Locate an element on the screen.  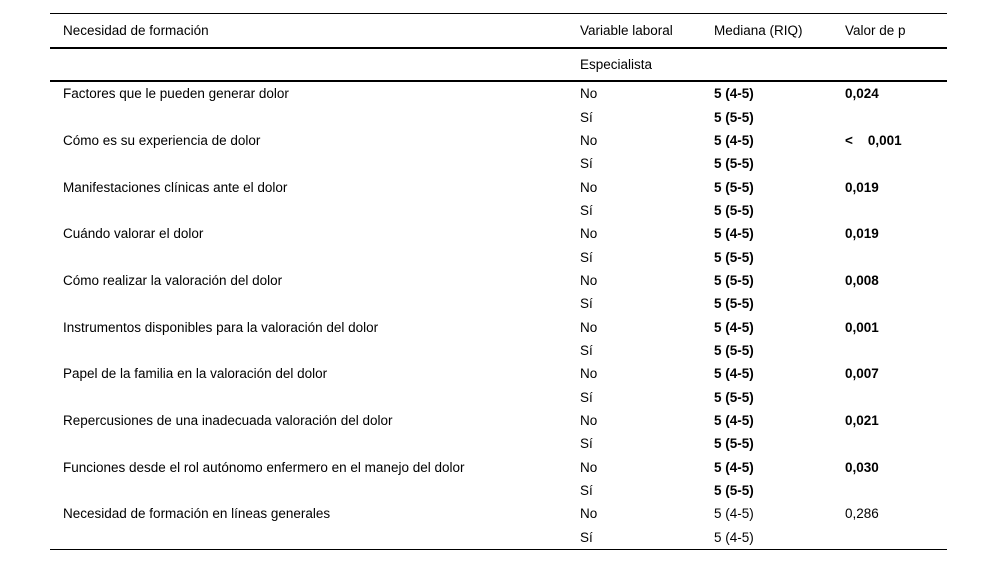
pvalue-cell: 0,021 is located at coordinates (862, 420).